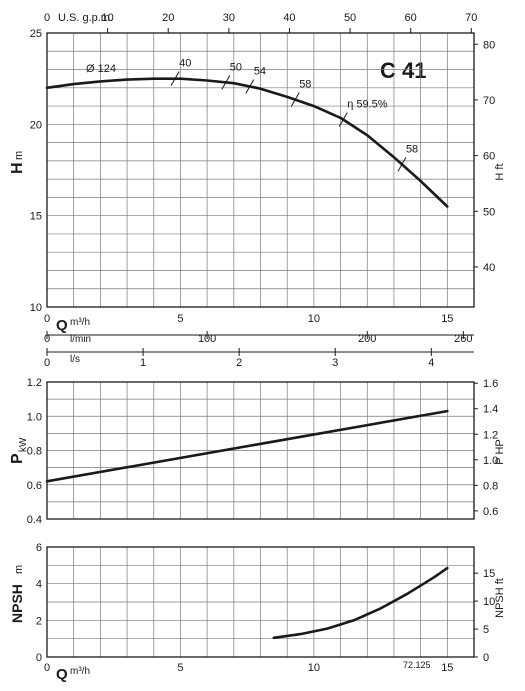 The width and height of the screenshot is (525, 691). Describe the element at coordinates (489, 574) in the screenshot. I see `npsh-y2-tick-label: 15` at that location.